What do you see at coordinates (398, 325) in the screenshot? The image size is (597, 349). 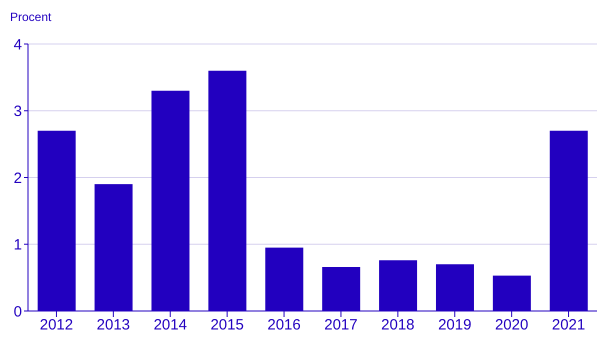 I see `x-tick-label: 2018` at bounding box center [398, 325].